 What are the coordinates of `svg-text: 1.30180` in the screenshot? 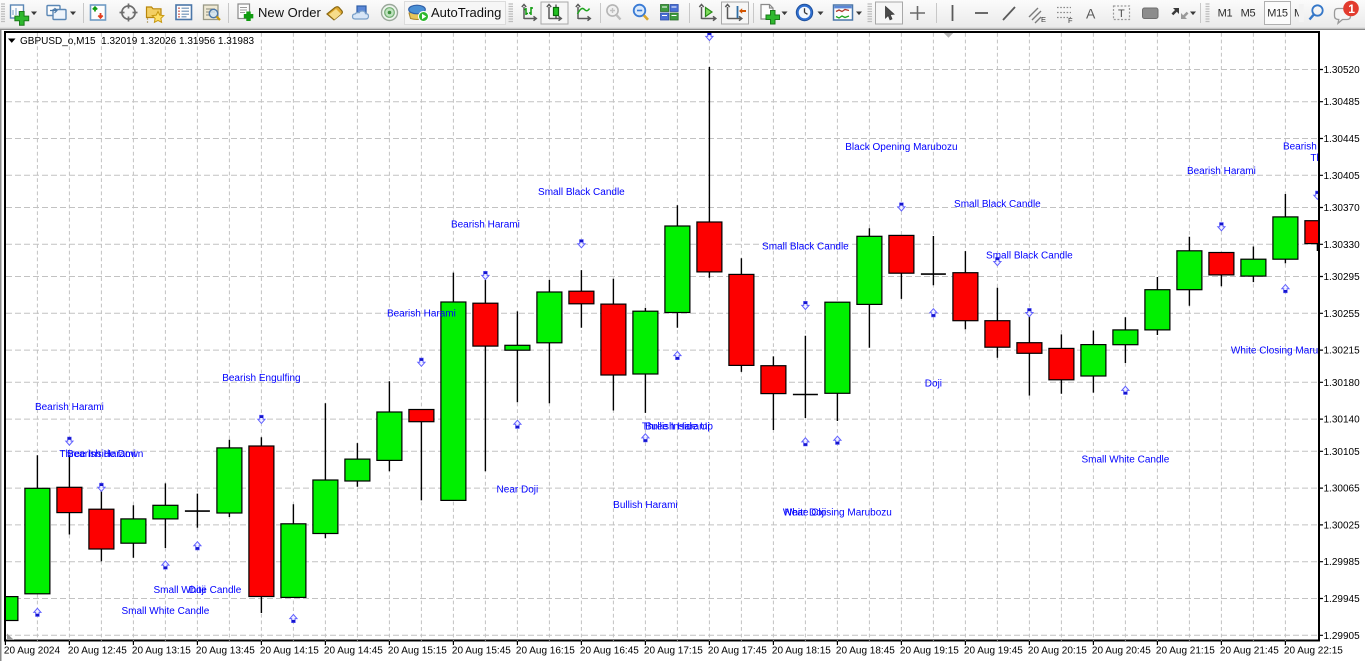 It's located at (1342, 383).